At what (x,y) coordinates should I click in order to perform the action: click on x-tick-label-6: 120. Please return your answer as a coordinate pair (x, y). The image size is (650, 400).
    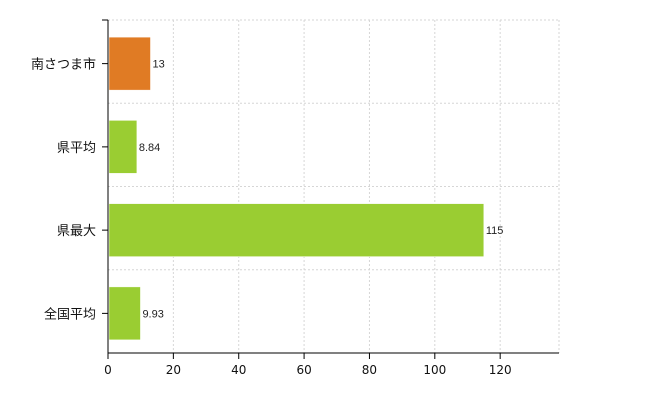
    Looking at the image, I should click on (500, 370).